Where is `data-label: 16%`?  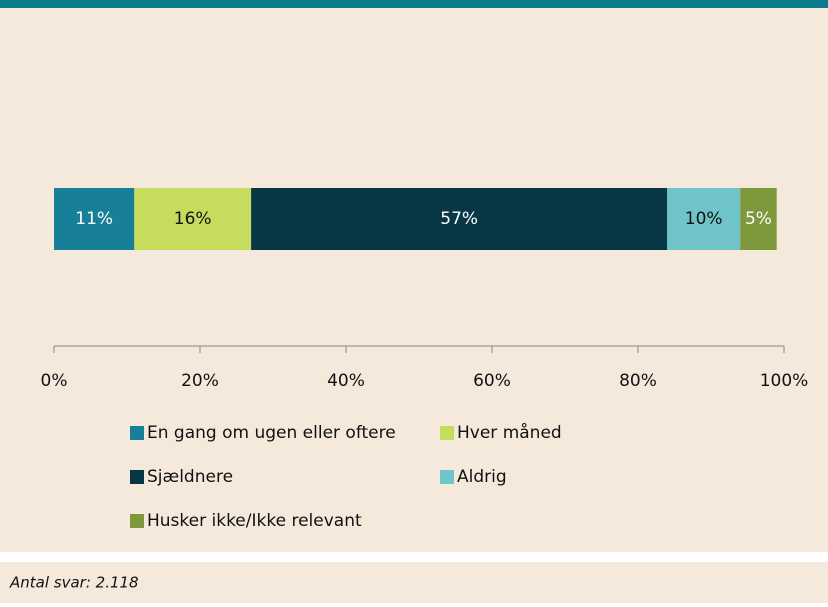 data-label: 16% is located at coordinates (193, 219).